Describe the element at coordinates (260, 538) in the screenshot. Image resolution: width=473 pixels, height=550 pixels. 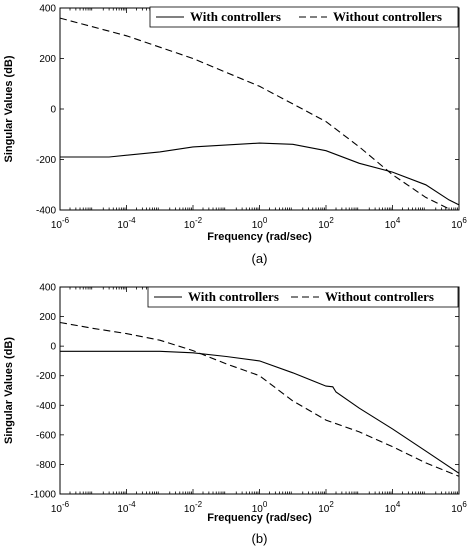
I see `panel-label: (b)` at that location.